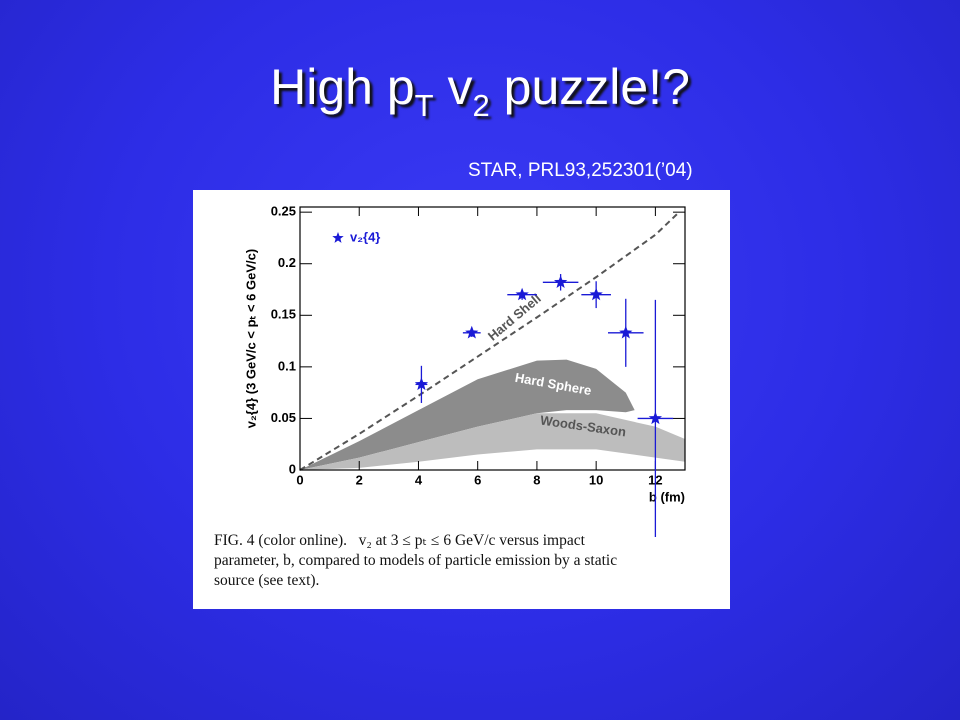  What do you see at coordinates (287, 262) in the screenshot?
I see `y-tick-label: 0.2` at bounding box center [287, 262].